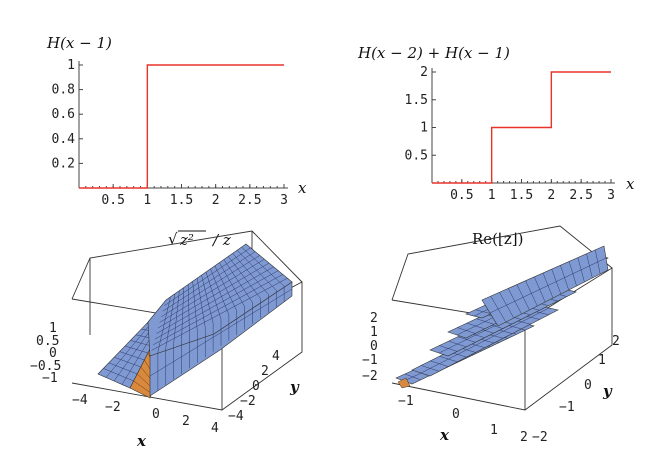  What do you see at coordinates (79, 43) in the screenshot?
I see `chart-title: H(x − 1)` at bounding box center [79, 43].